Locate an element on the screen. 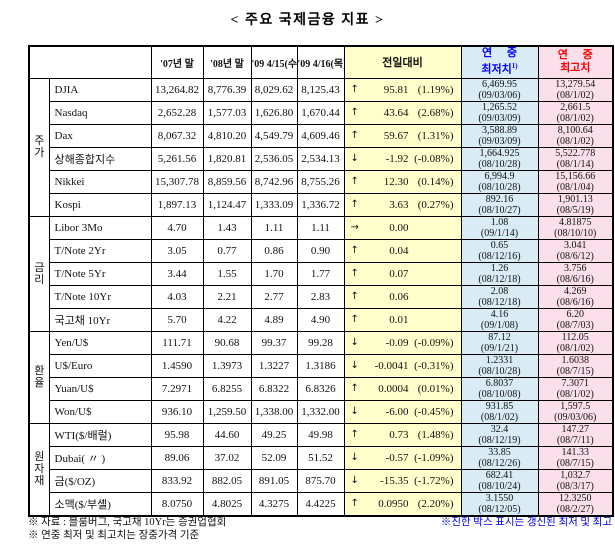 The width and height of the screenshot is (615, 552). year-low-value: 87.12 is located at coordinates (499, 337).